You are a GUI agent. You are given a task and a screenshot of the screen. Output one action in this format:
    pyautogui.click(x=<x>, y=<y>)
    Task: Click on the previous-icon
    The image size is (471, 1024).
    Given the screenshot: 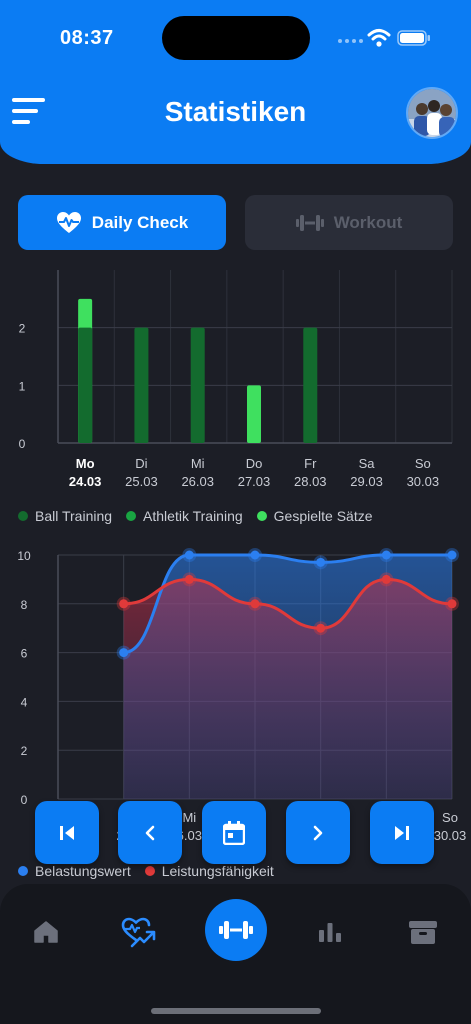 What is the action you would take?
    pyautogui.click(x=150, y=832)
    